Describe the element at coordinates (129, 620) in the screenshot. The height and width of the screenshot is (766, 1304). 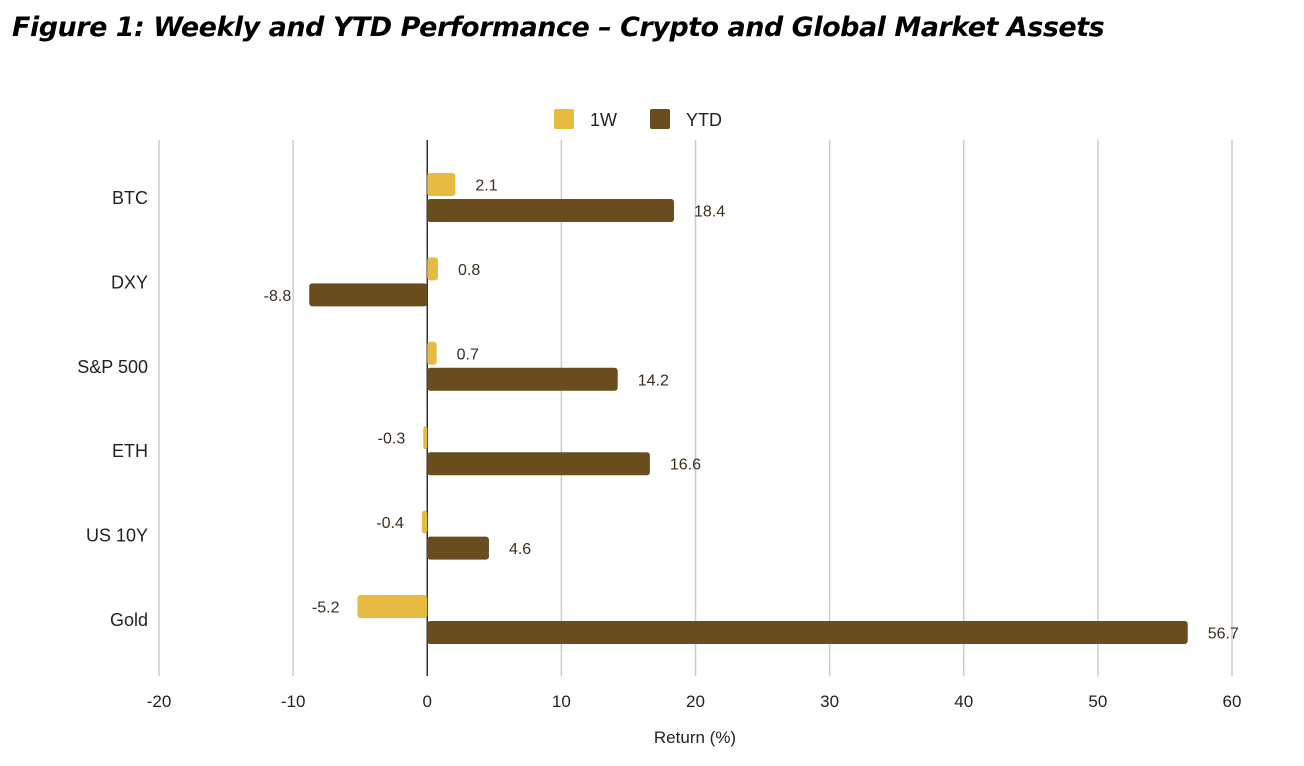
I see `category-label: Gold` at that location.